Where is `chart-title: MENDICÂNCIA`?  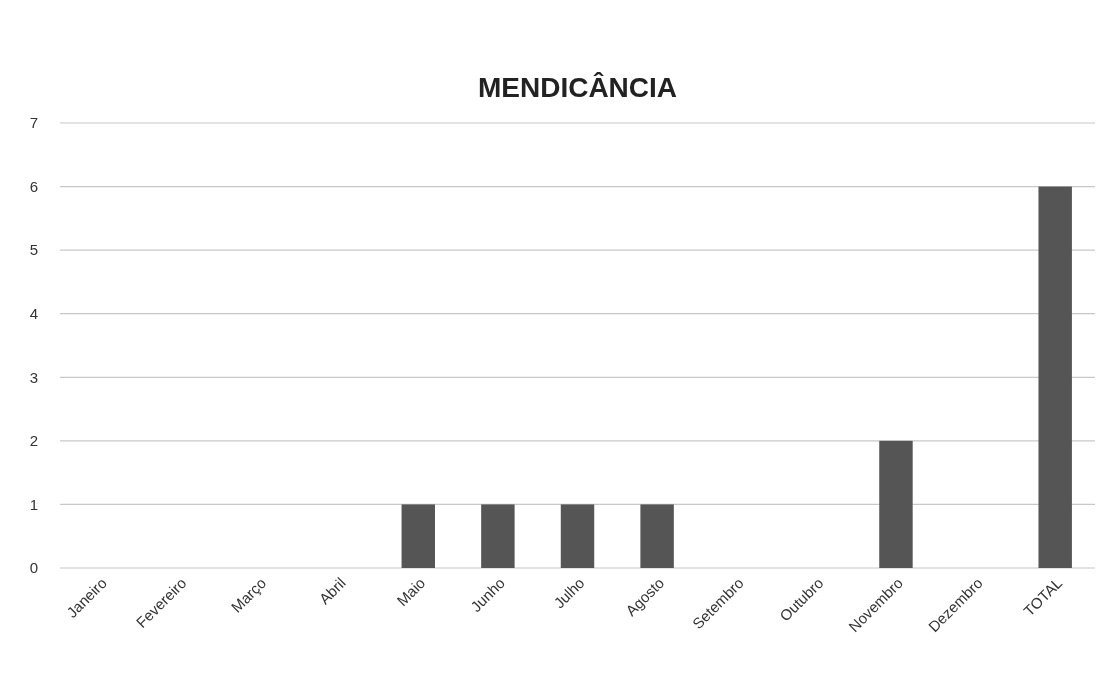
chart-title: MENDICÂNCIA is located at coordinates (577, 87).